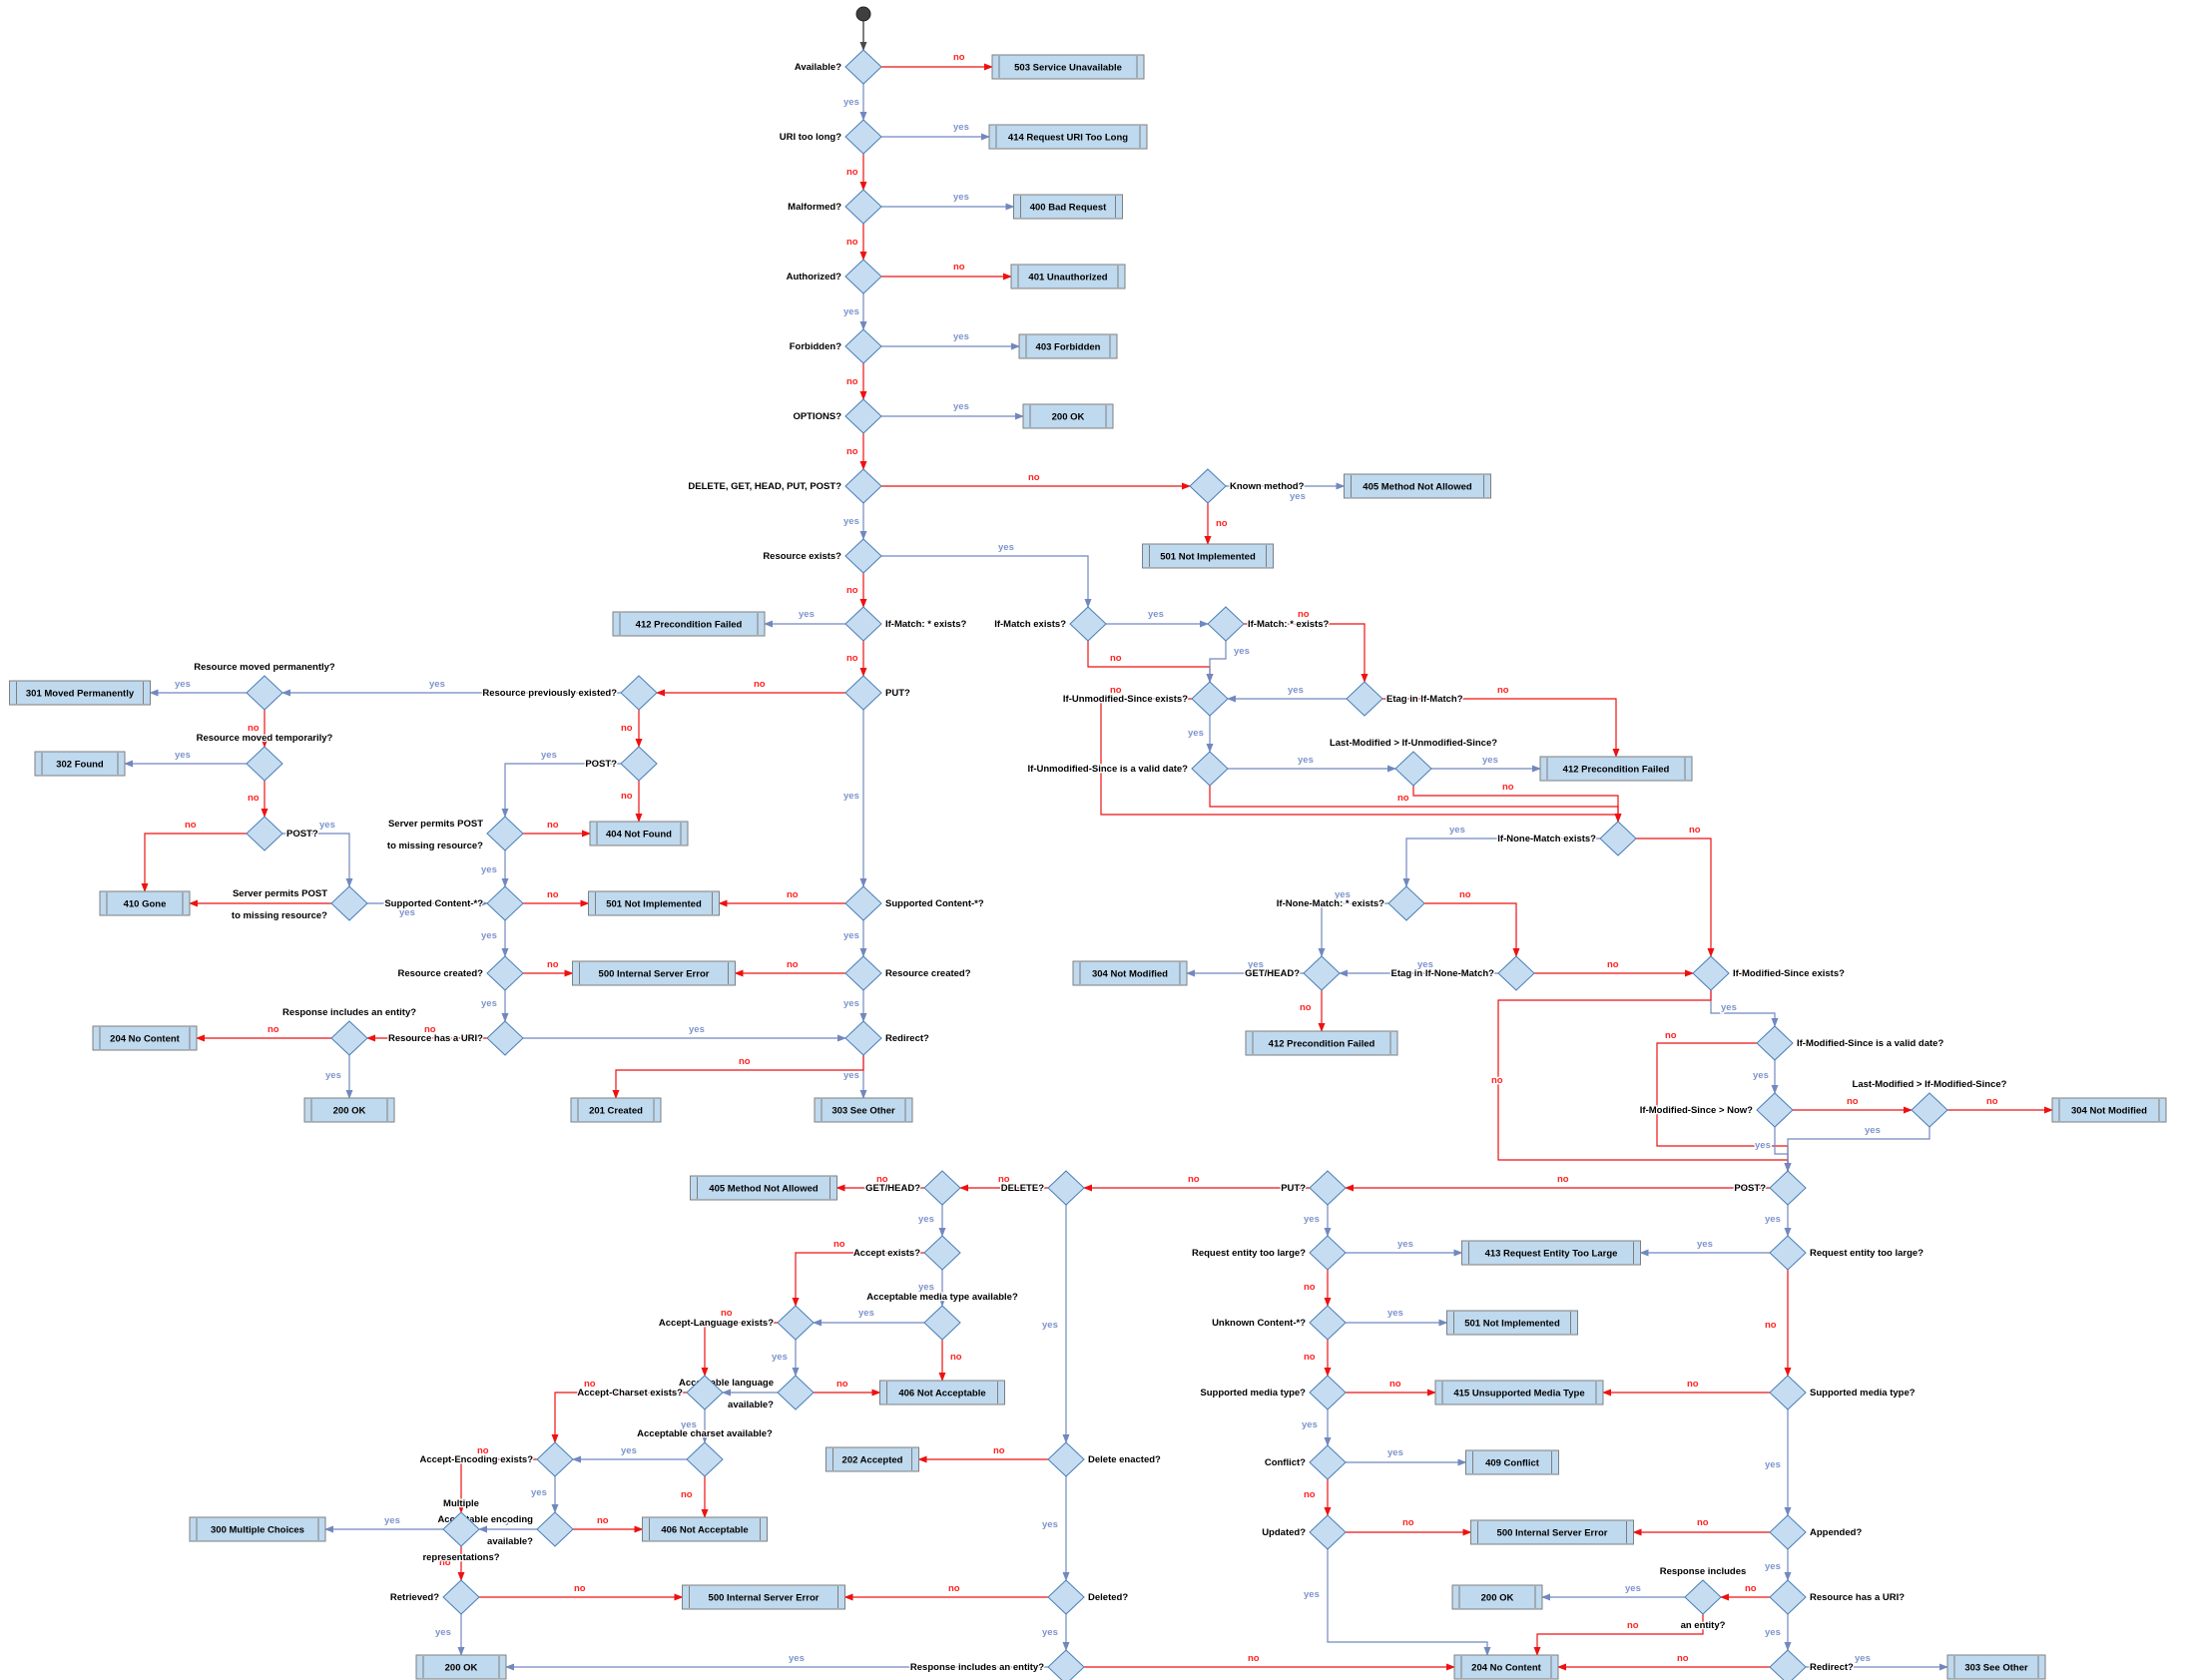 This screenshot has width=2196, height=1680. What do you see at coordinates (1551, 1254) in the screenshot?
I see `status-label: 413 Request Entity Too Large` at bounding box center [1551, 1254].